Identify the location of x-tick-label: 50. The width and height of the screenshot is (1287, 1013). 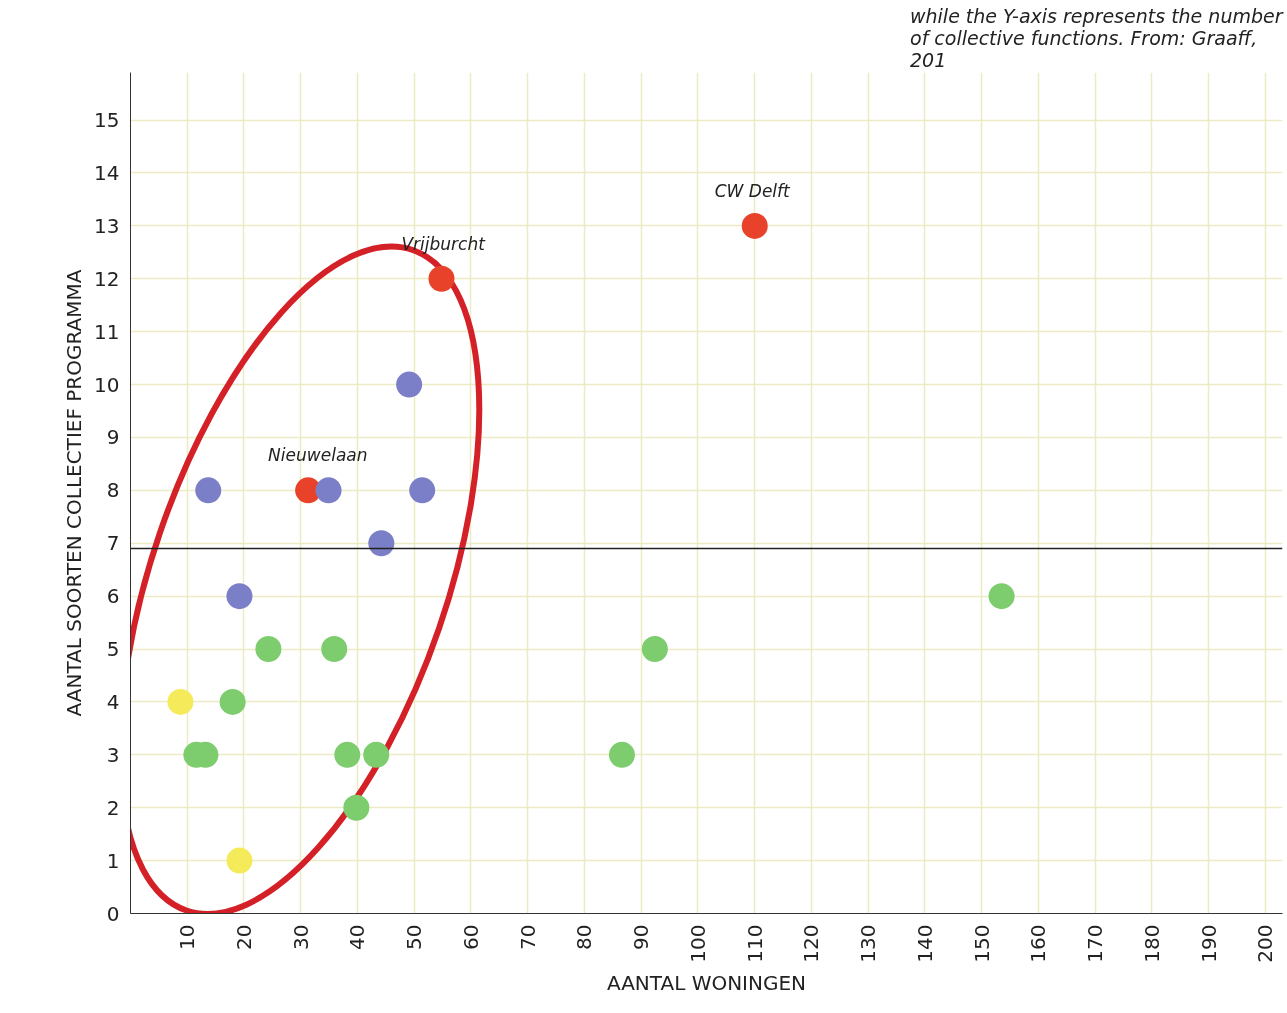
(414, 937).